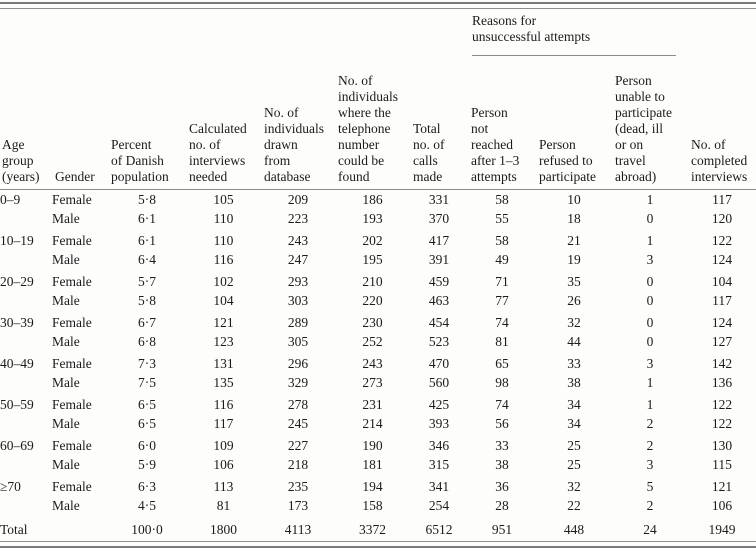 The image size is (756, 548). What do you see at coordinates (378, 341) in the screenshot?
I see `table-row: Male 6·8 123 305 252 523 81 44 0 127` at bounding box center [378, 341].